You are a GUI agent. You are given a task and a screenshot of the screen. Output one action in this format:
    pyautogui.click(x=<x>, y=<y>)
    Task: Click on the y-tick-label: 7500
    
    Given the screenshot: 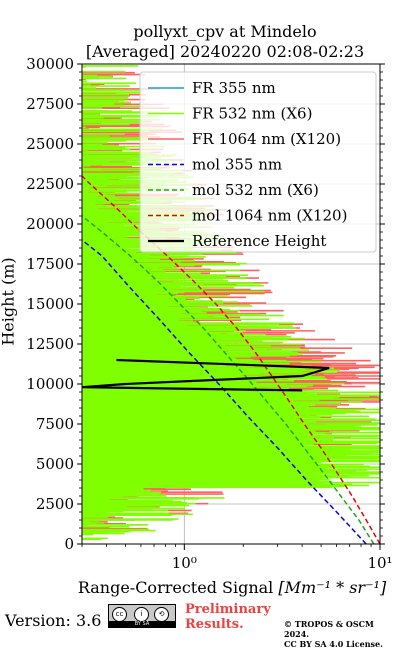 What is the action you would take?
    pyautogui.click(x=55, y=424)
    